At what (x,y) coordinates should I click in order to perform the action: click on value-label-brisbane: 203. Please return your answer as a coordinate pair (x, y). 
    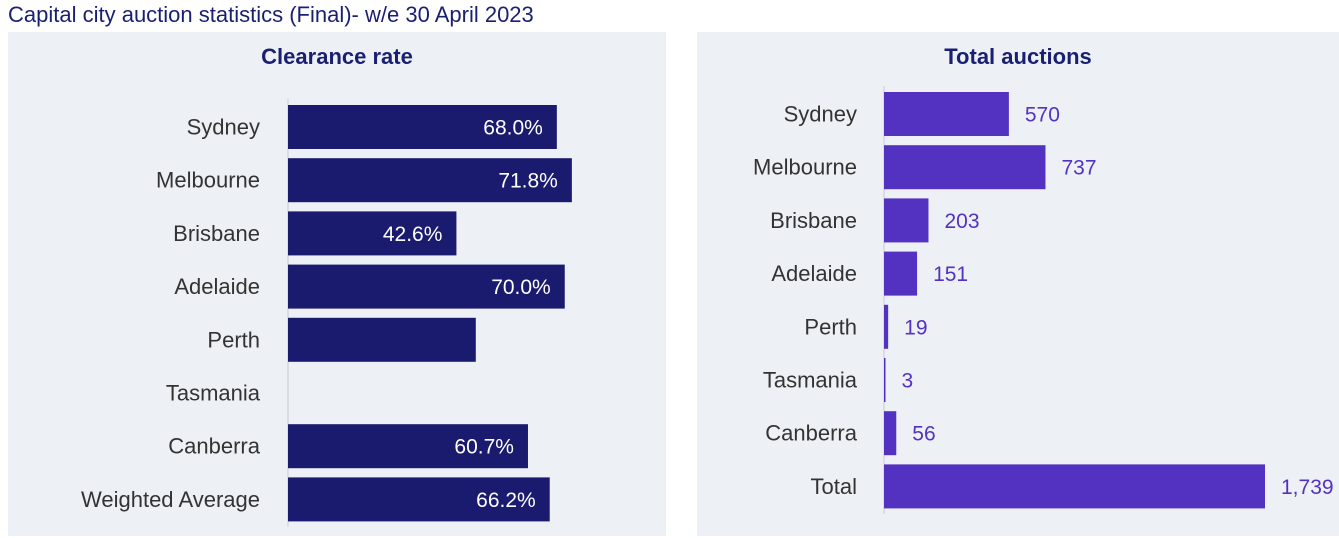
    Looking at the image, I should click on (961, 221).